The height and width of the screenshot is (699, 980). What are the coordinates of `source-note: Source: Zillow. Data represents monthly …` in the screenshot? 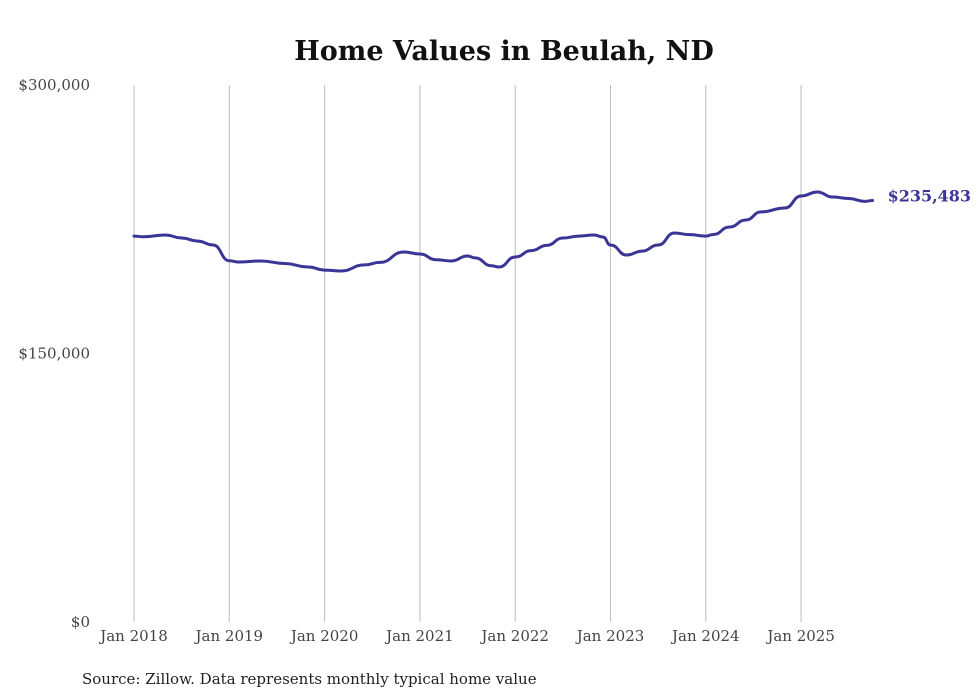 It's located at (309, 679).